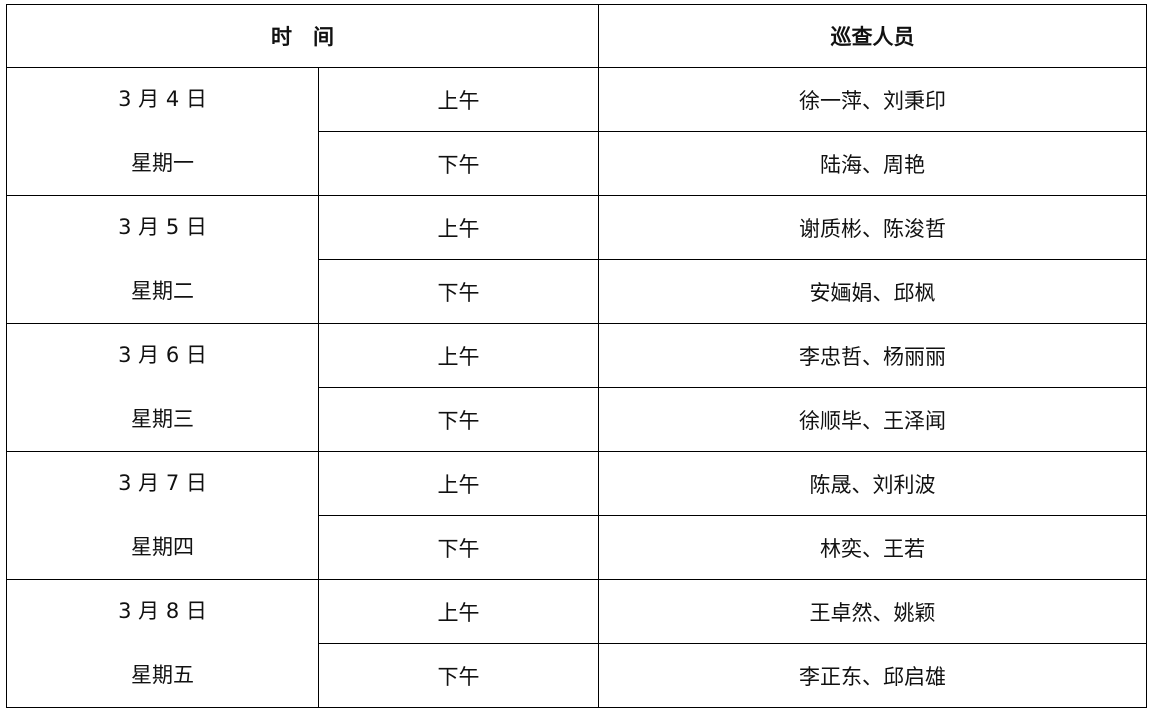 The image size is (1152, 708). I want to click on staff-cell: 徐一萍、刘秉印, so click(872, 99).